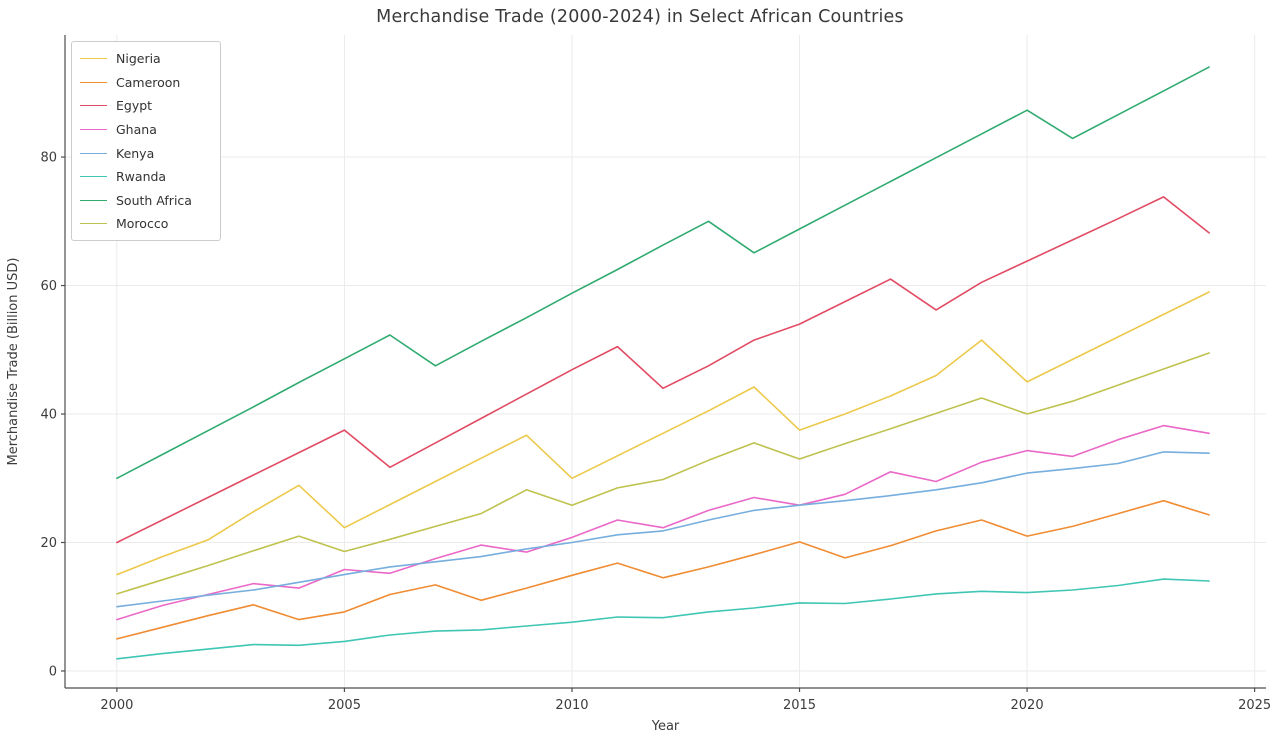 Image resolution: width=1280 pixels, height=747 pixels. I want to click on legend-item-morocco: Morocco, so click(146, 224).